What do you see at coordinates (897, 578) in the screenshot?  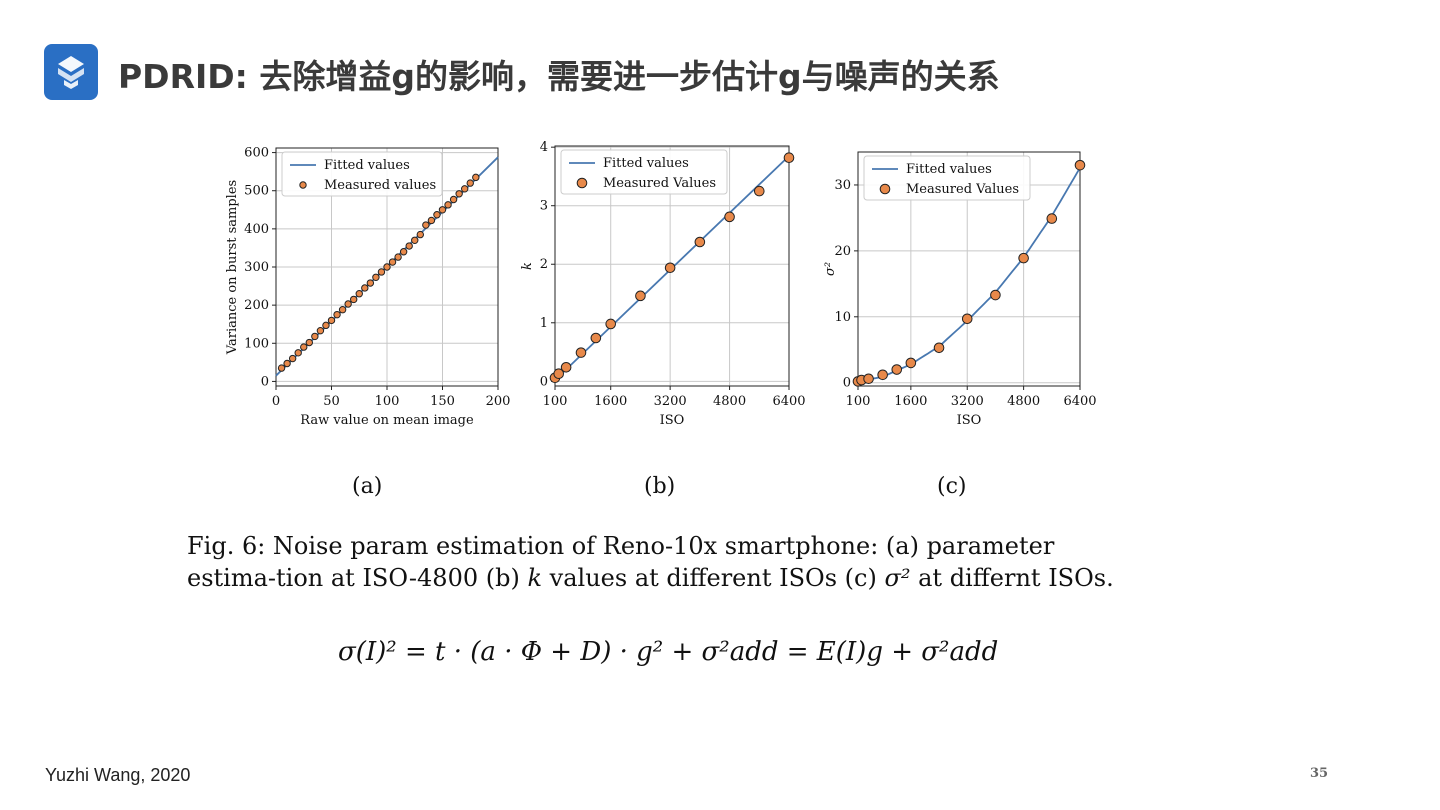 I see `caption-sigma: σ²` at bounding box center [897, 578].